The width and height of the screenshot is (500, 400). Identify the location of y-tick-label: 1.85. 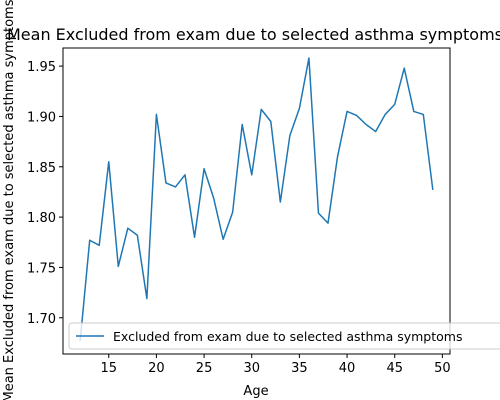
(41, 168).